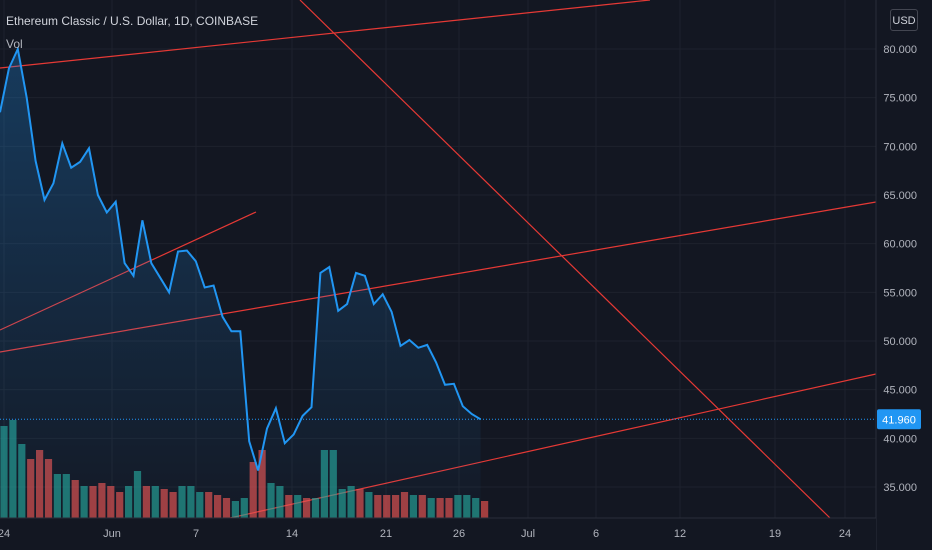 The width and height of the screenshot is (932, 550). Describe the element at coordinates (596, 534) in the screenshot. I see `time-tick-label: 6` at that location.